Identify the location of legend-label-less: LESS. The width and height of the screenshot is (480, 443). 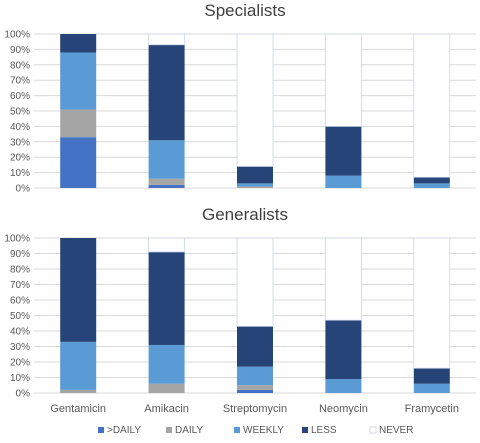
(324, 430).